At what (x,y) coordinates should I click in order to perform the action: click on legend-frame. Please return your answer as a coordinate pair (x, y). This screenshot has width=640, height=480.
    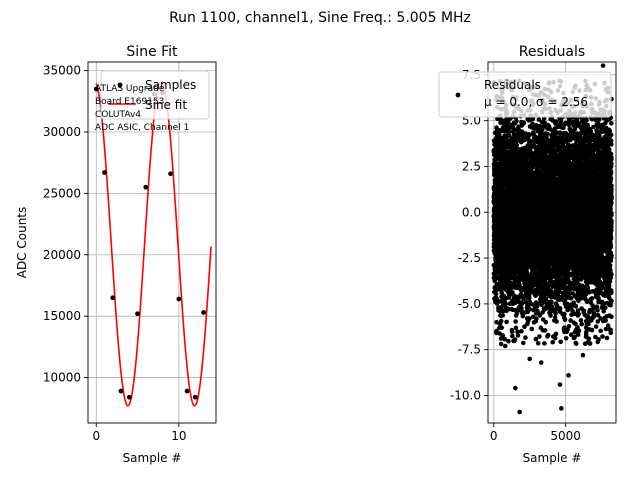
    Looking at the image, I should click on (155, 95).